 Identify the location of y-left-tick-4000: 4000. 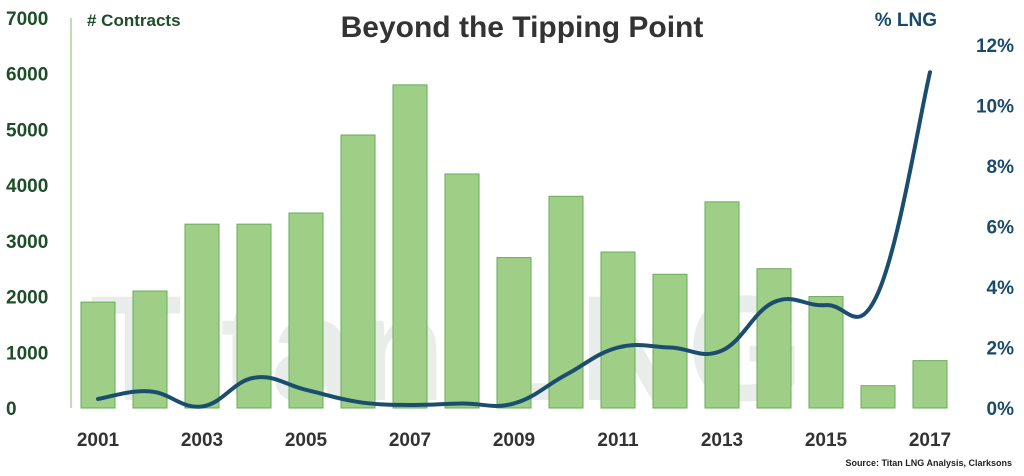
(27, 186).